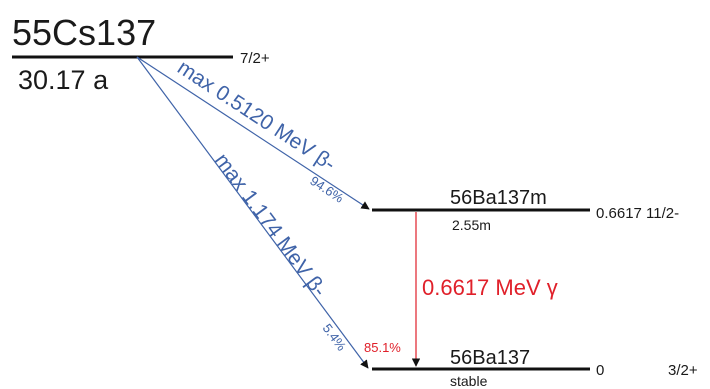 Image resolution: width=710 pixels, height=389 pixels. What do you see at coordinates (600, 370) in the screenshot?
I see `ground-energy-label: 0` at bounding box center [600, 370].